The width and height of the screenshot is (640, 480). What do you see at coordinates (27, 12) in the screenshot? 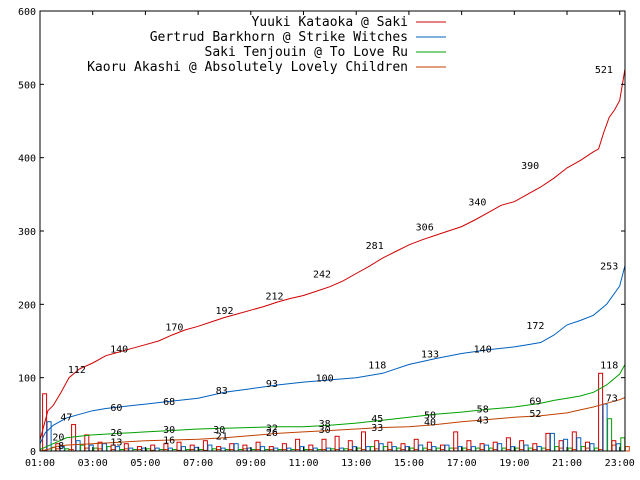
I see `y-tick-label: 600` at bounding box center [27, 12].